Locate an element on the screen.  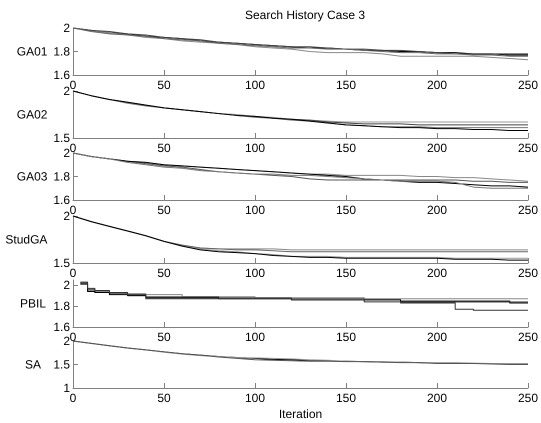
y-axis-title: StudGA is located at coordinates (26, 239).